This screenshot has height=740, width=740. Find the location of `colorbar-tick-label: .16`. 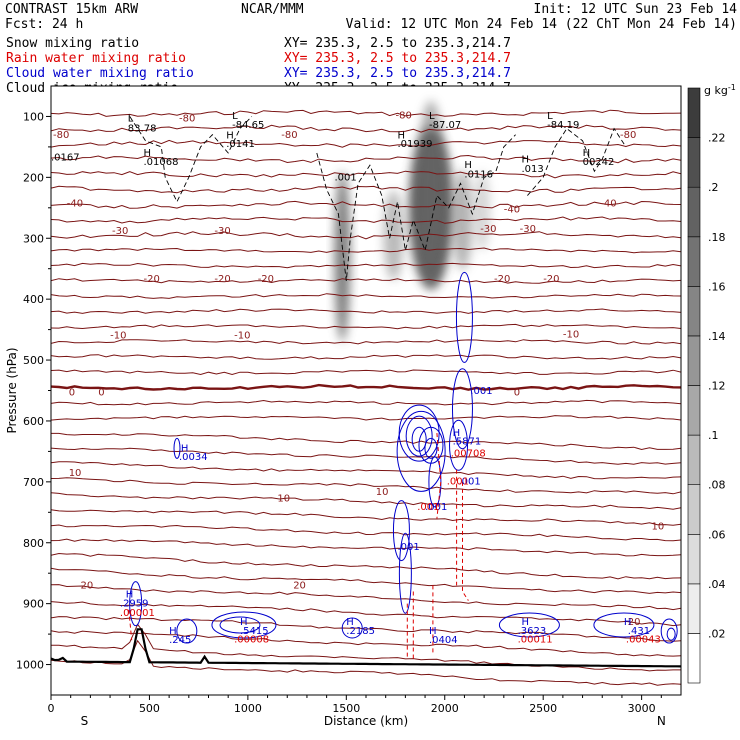

colorbar-tick-label: .16 is located at coordinates (717, 286).